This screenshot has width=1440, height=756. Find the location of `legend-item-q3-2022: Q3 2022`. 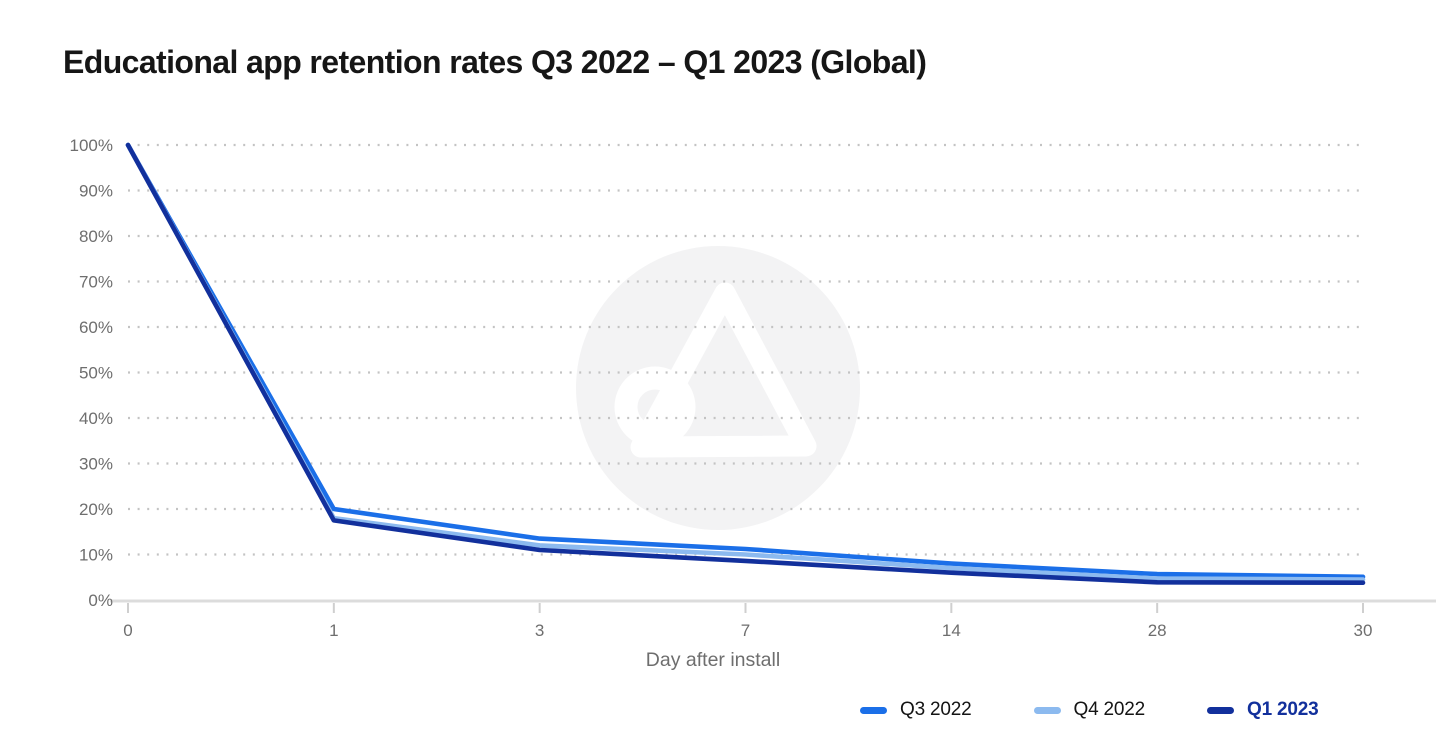

legend-item-q3-2022: Q3 2022 is located at coordinates (916, 710).